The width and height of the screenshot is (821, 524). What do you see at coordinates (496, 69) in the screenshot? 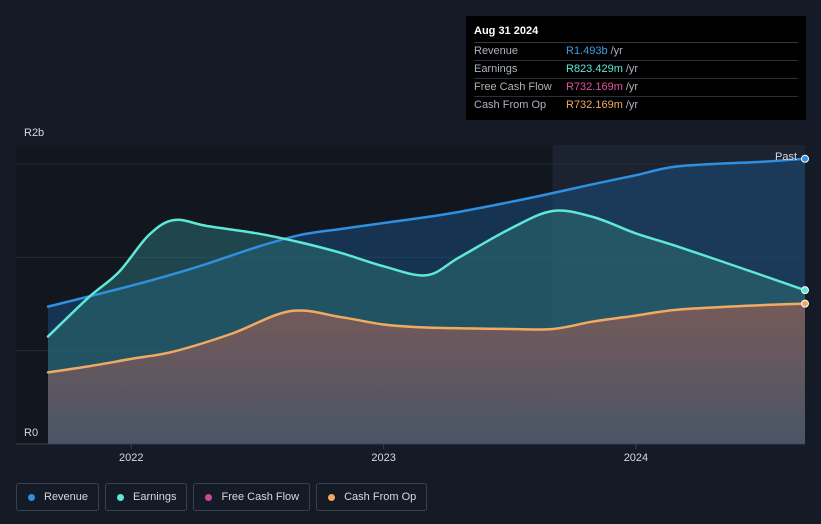
I see `tooltip-label: Earnings` at bounding box center [496, 69].